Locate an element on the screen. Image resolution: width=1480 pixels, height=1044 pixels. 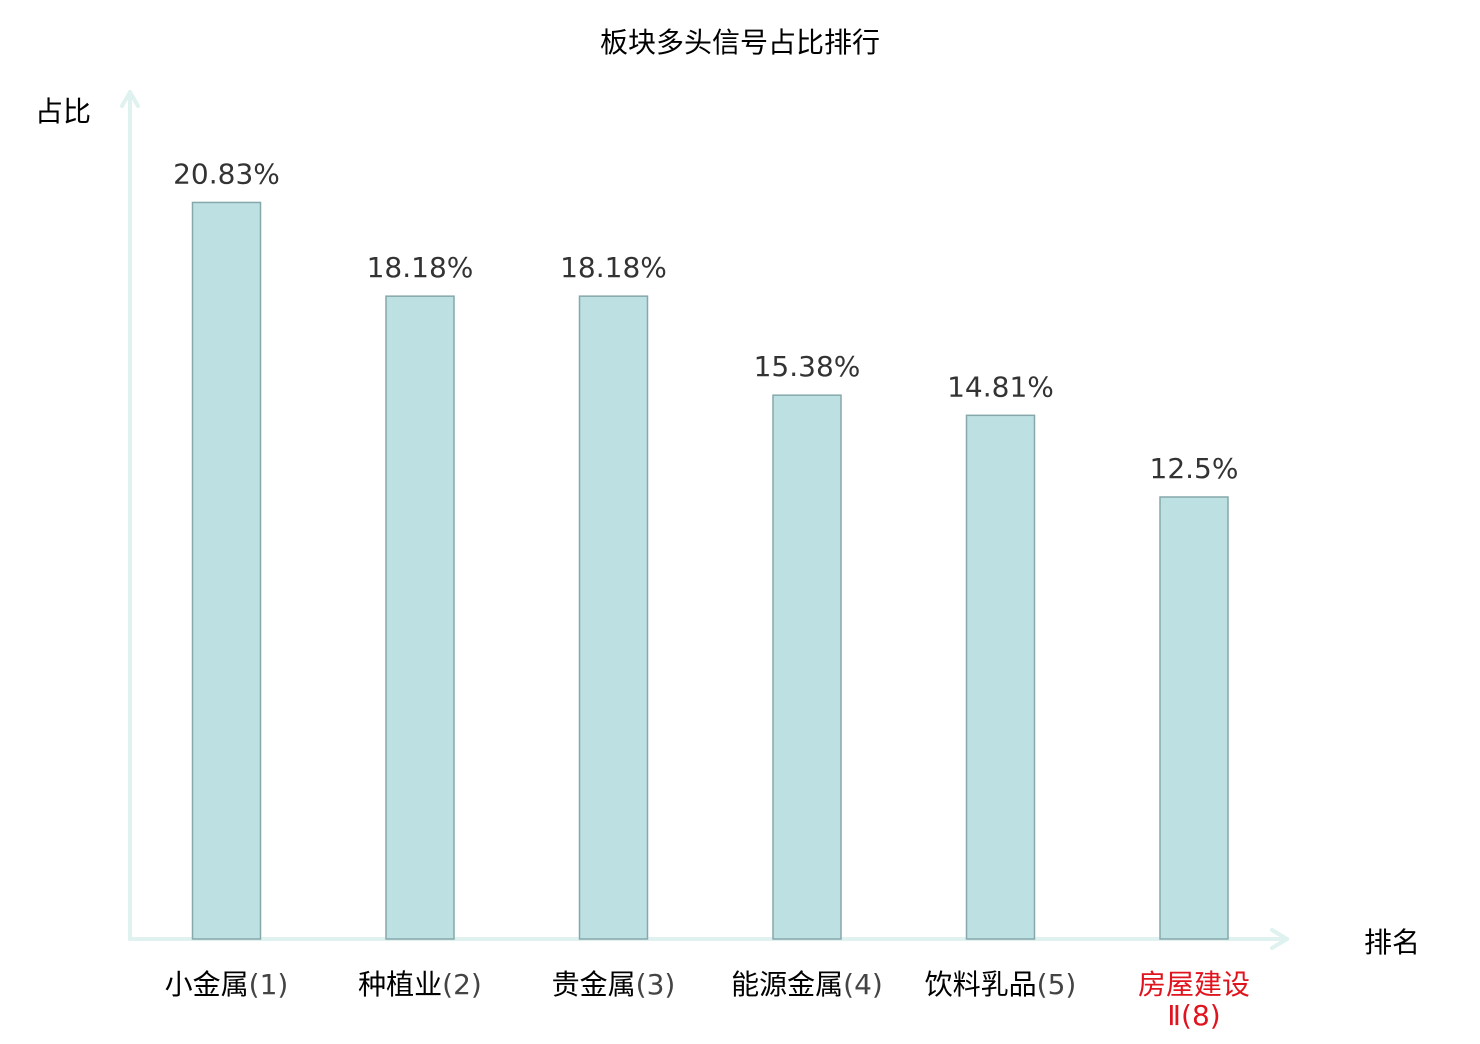
category-label: 能源金属(4) is located at coordinates (807, 984).